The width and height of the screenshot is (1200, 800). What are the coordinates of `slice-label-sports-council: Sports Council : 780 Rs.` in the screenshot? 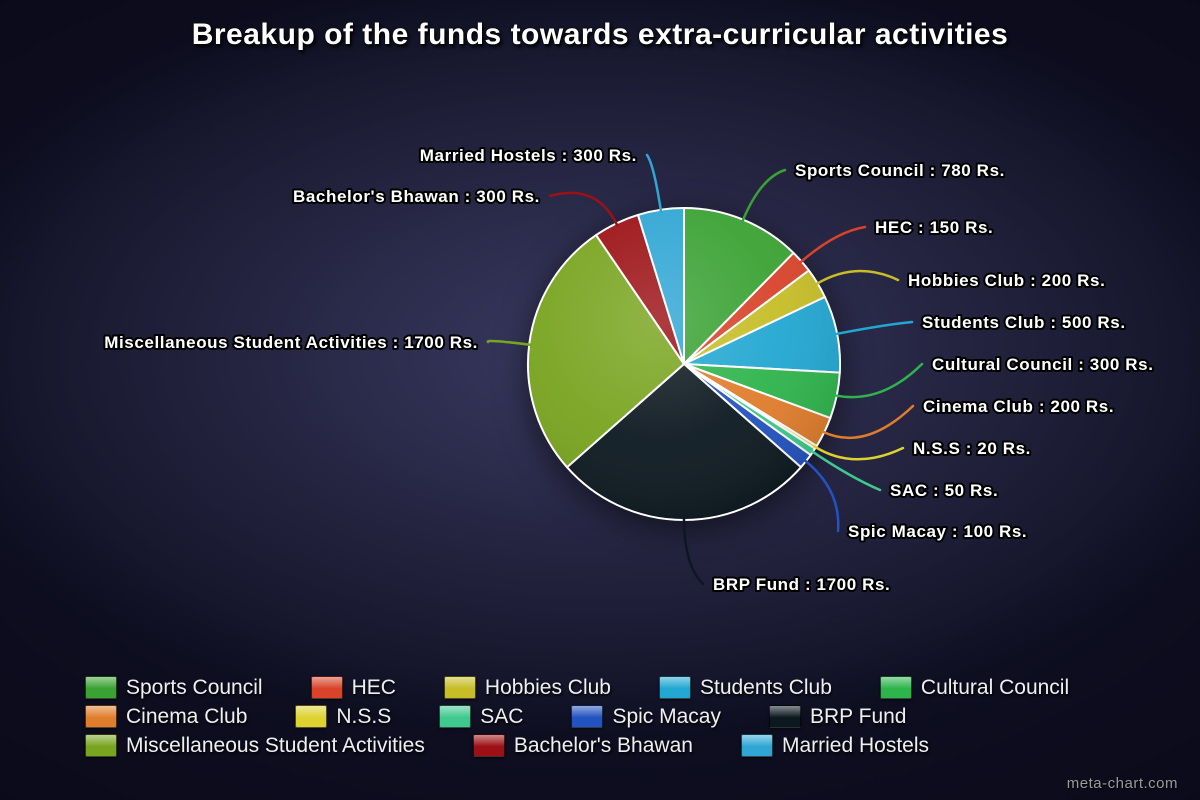 It's located at (900, 170).